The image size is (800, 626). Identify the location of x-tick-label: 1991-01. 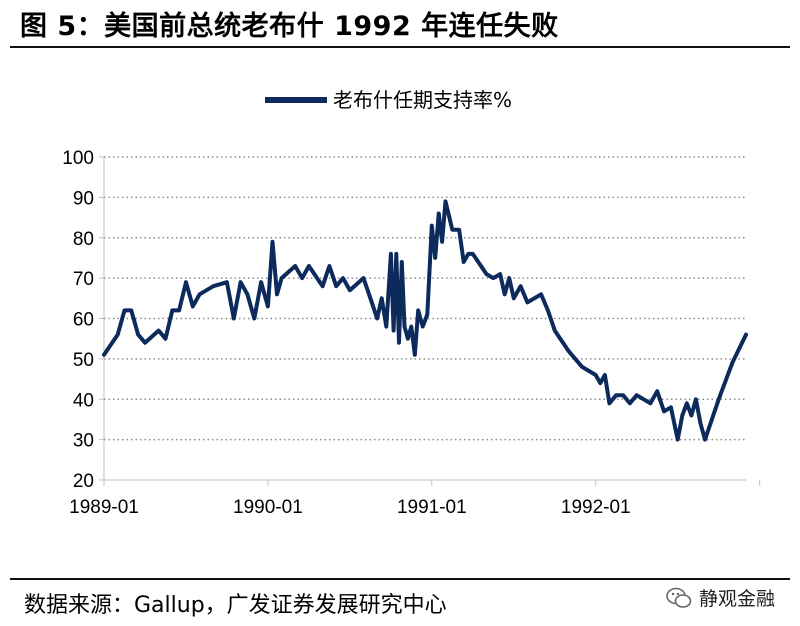
(432, 507).